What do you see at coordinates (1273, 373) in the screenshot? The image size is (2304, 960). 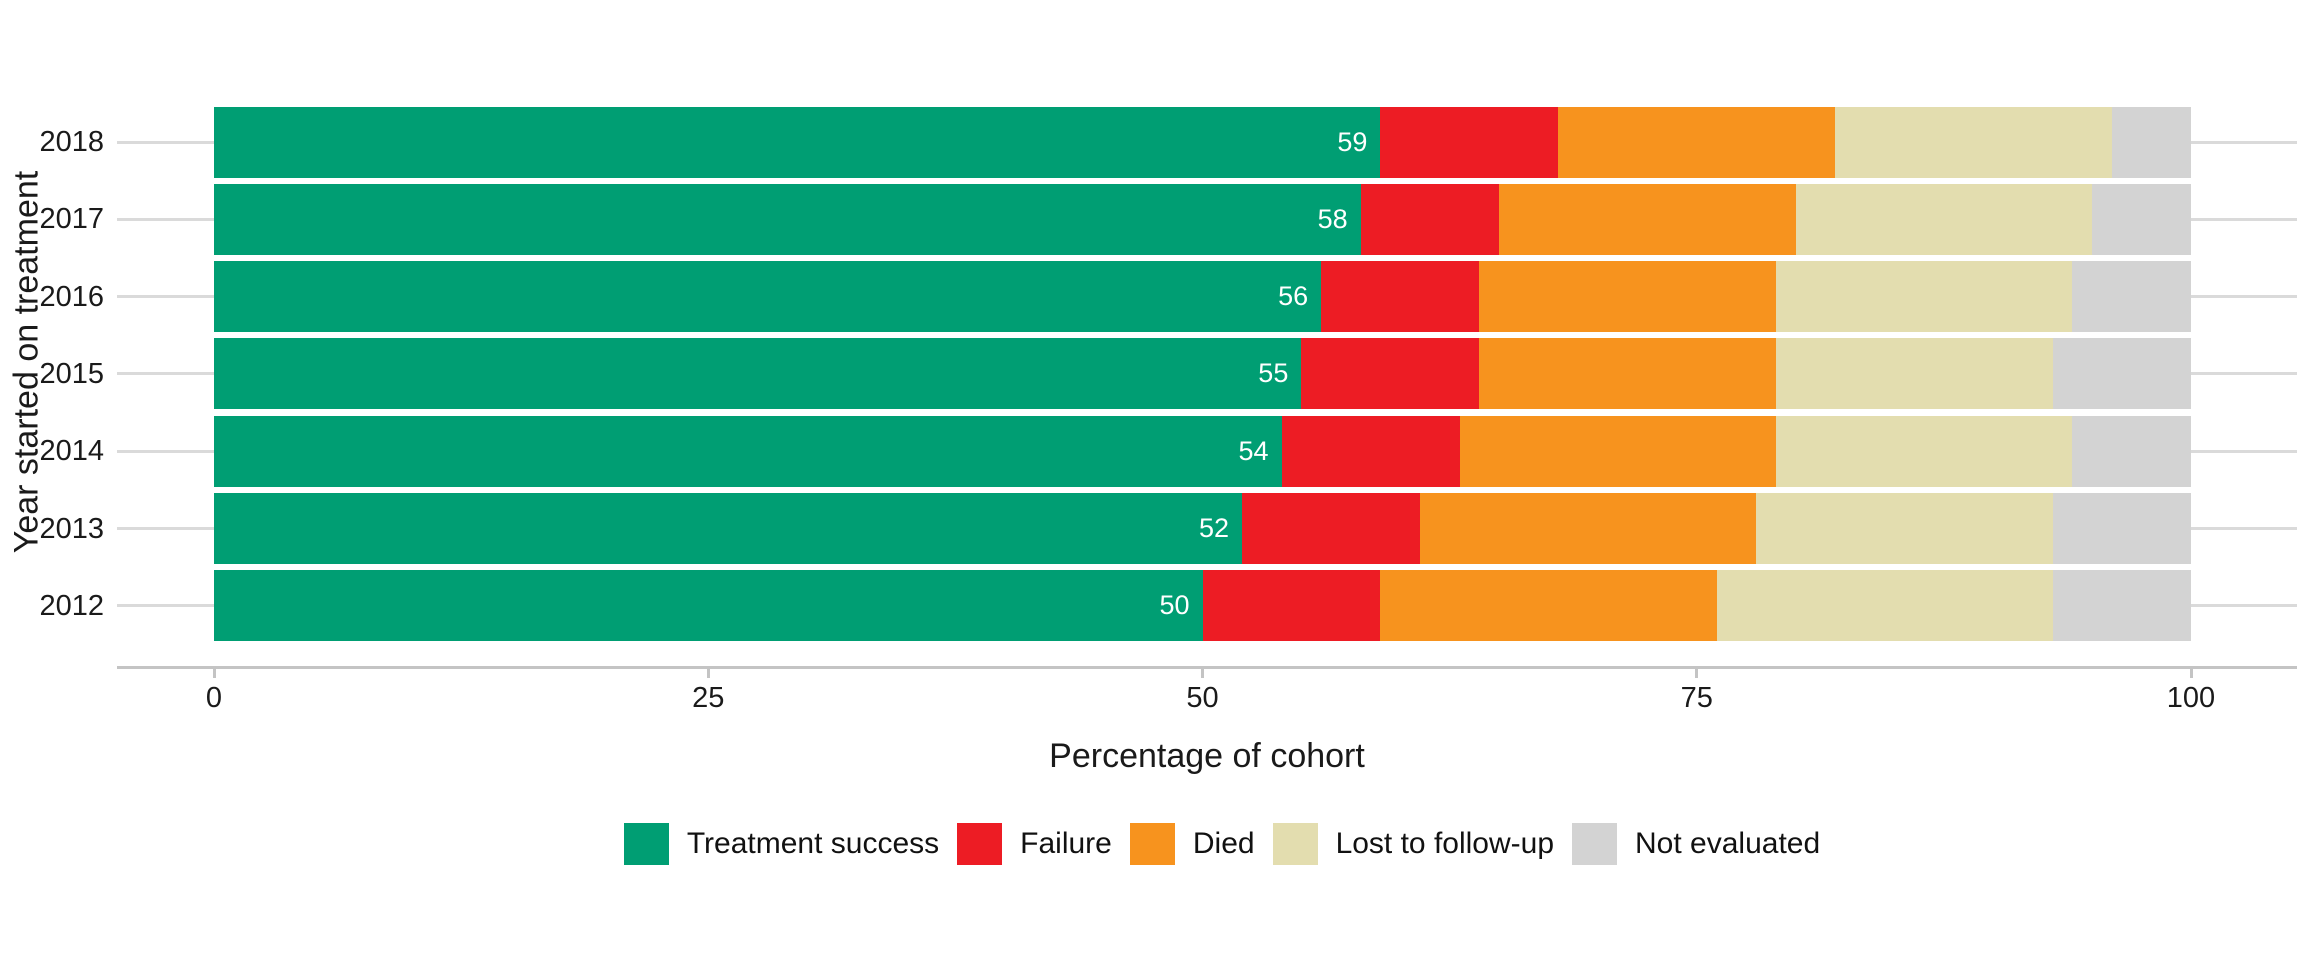 I see `bar-value-label: 55` at bounding box center [1273, 373].